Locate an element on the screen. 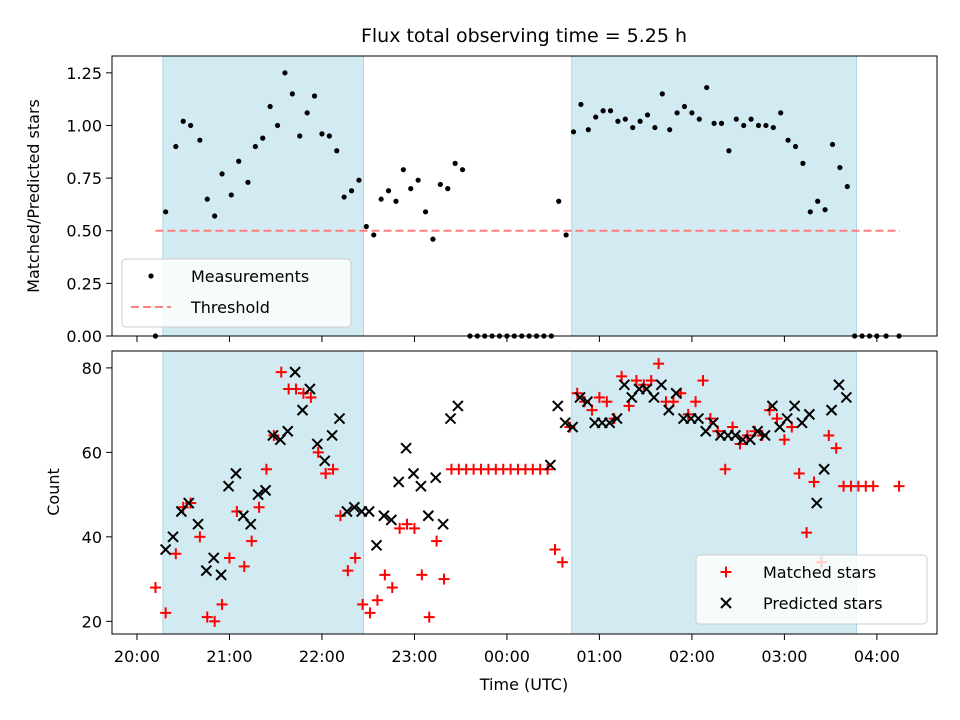 This screenshot has width=960, height=720. top-y-axis-label: Matched/Predicted stars is located at coordinates (33, 196).